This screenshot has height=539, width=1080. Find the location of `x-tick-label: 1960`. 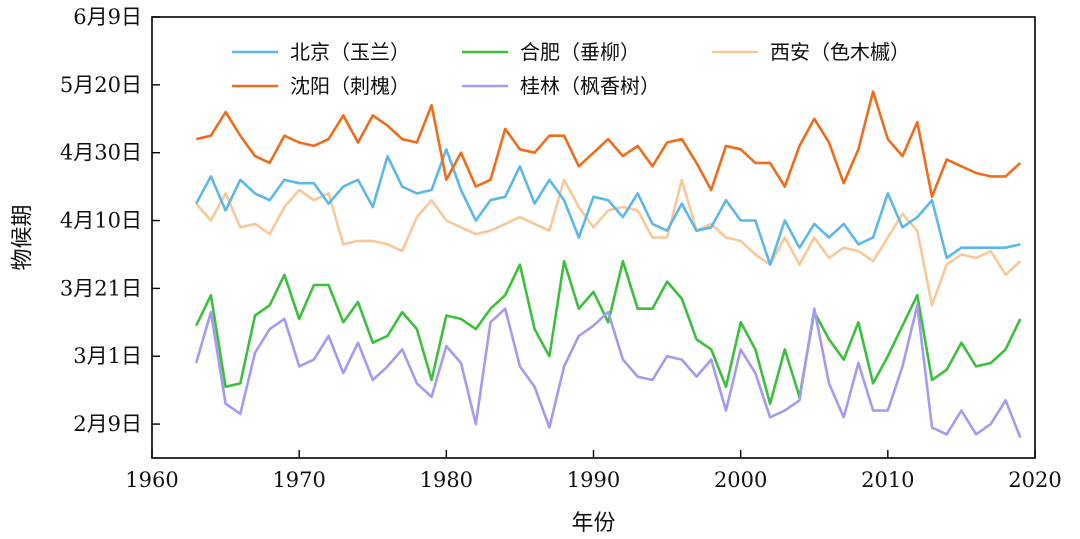

x-tick-label: 1960 is located at coordinates (151, 480).